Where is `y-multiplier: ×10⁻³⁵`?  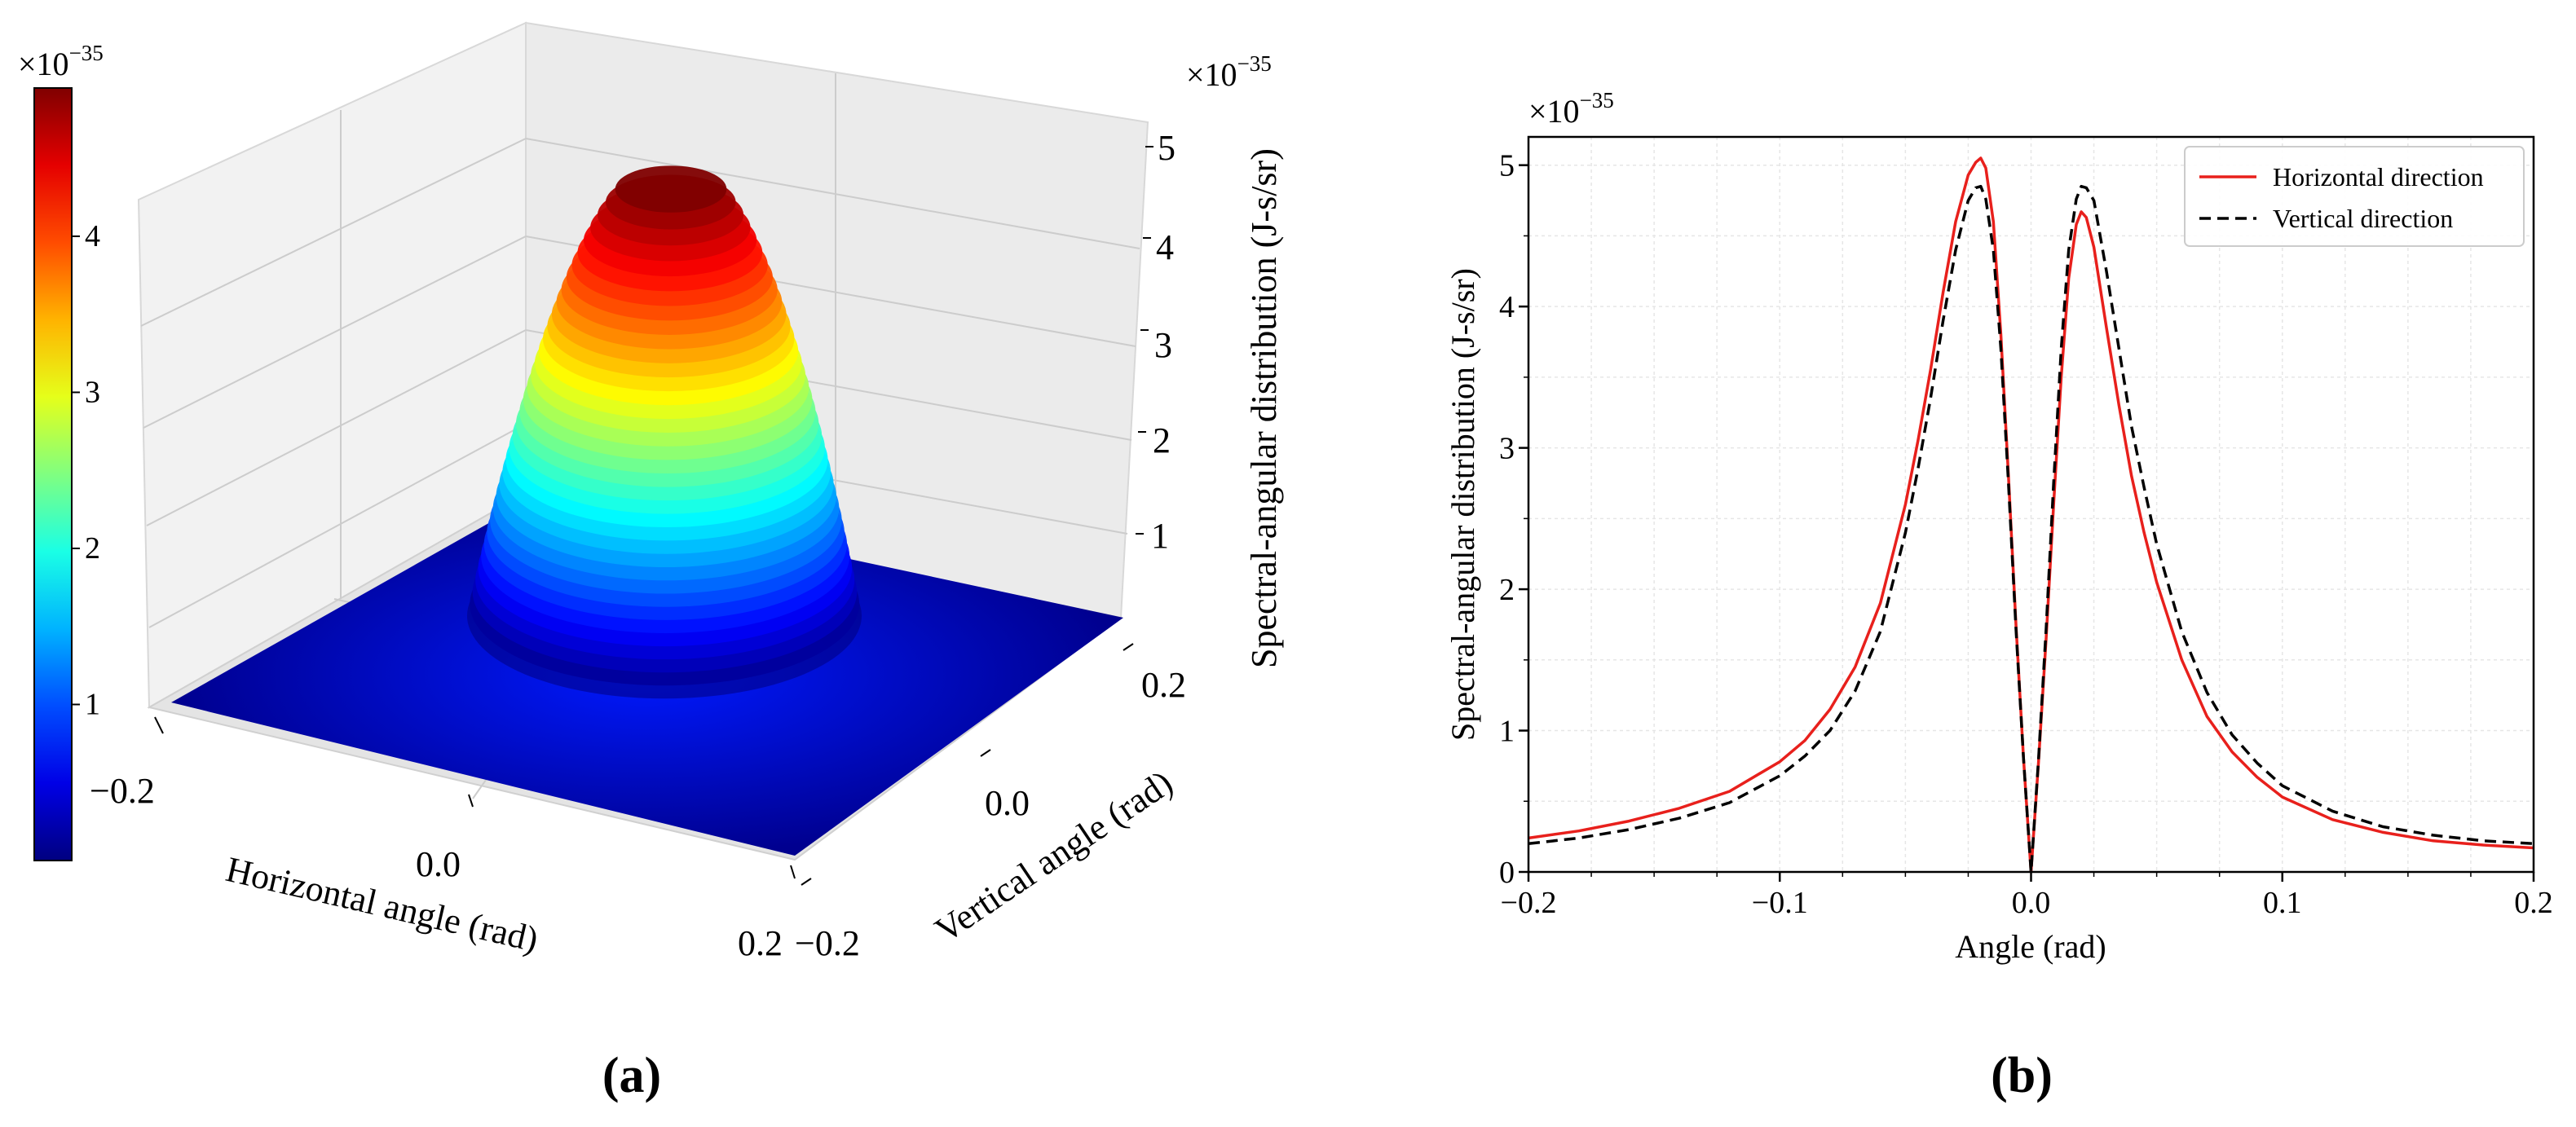
y-multiplier: ×10⁻³⁵ is located at coordinates (1571, 109).